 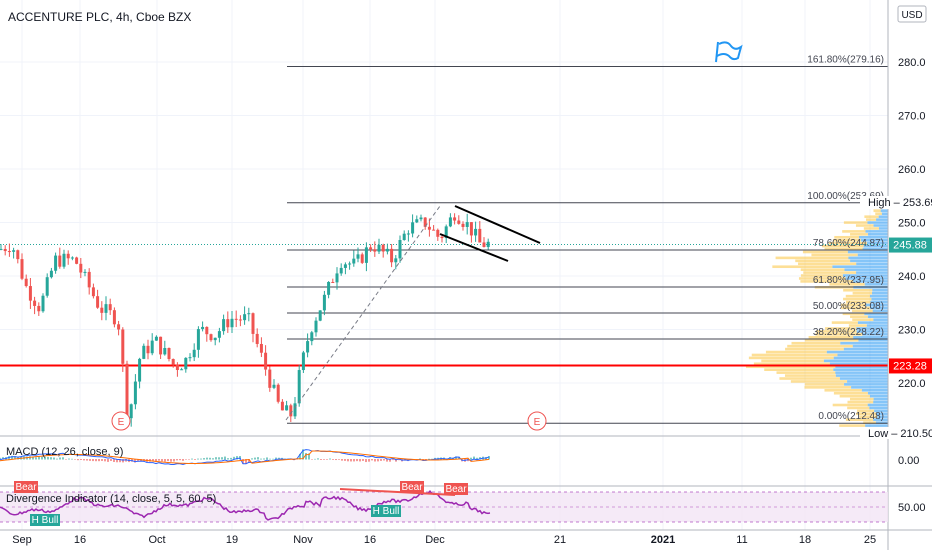 What do you see at coordinates (870, 540) in the screenshot?
I see `time-tick-label: 25` at bounding box center [870, 540].